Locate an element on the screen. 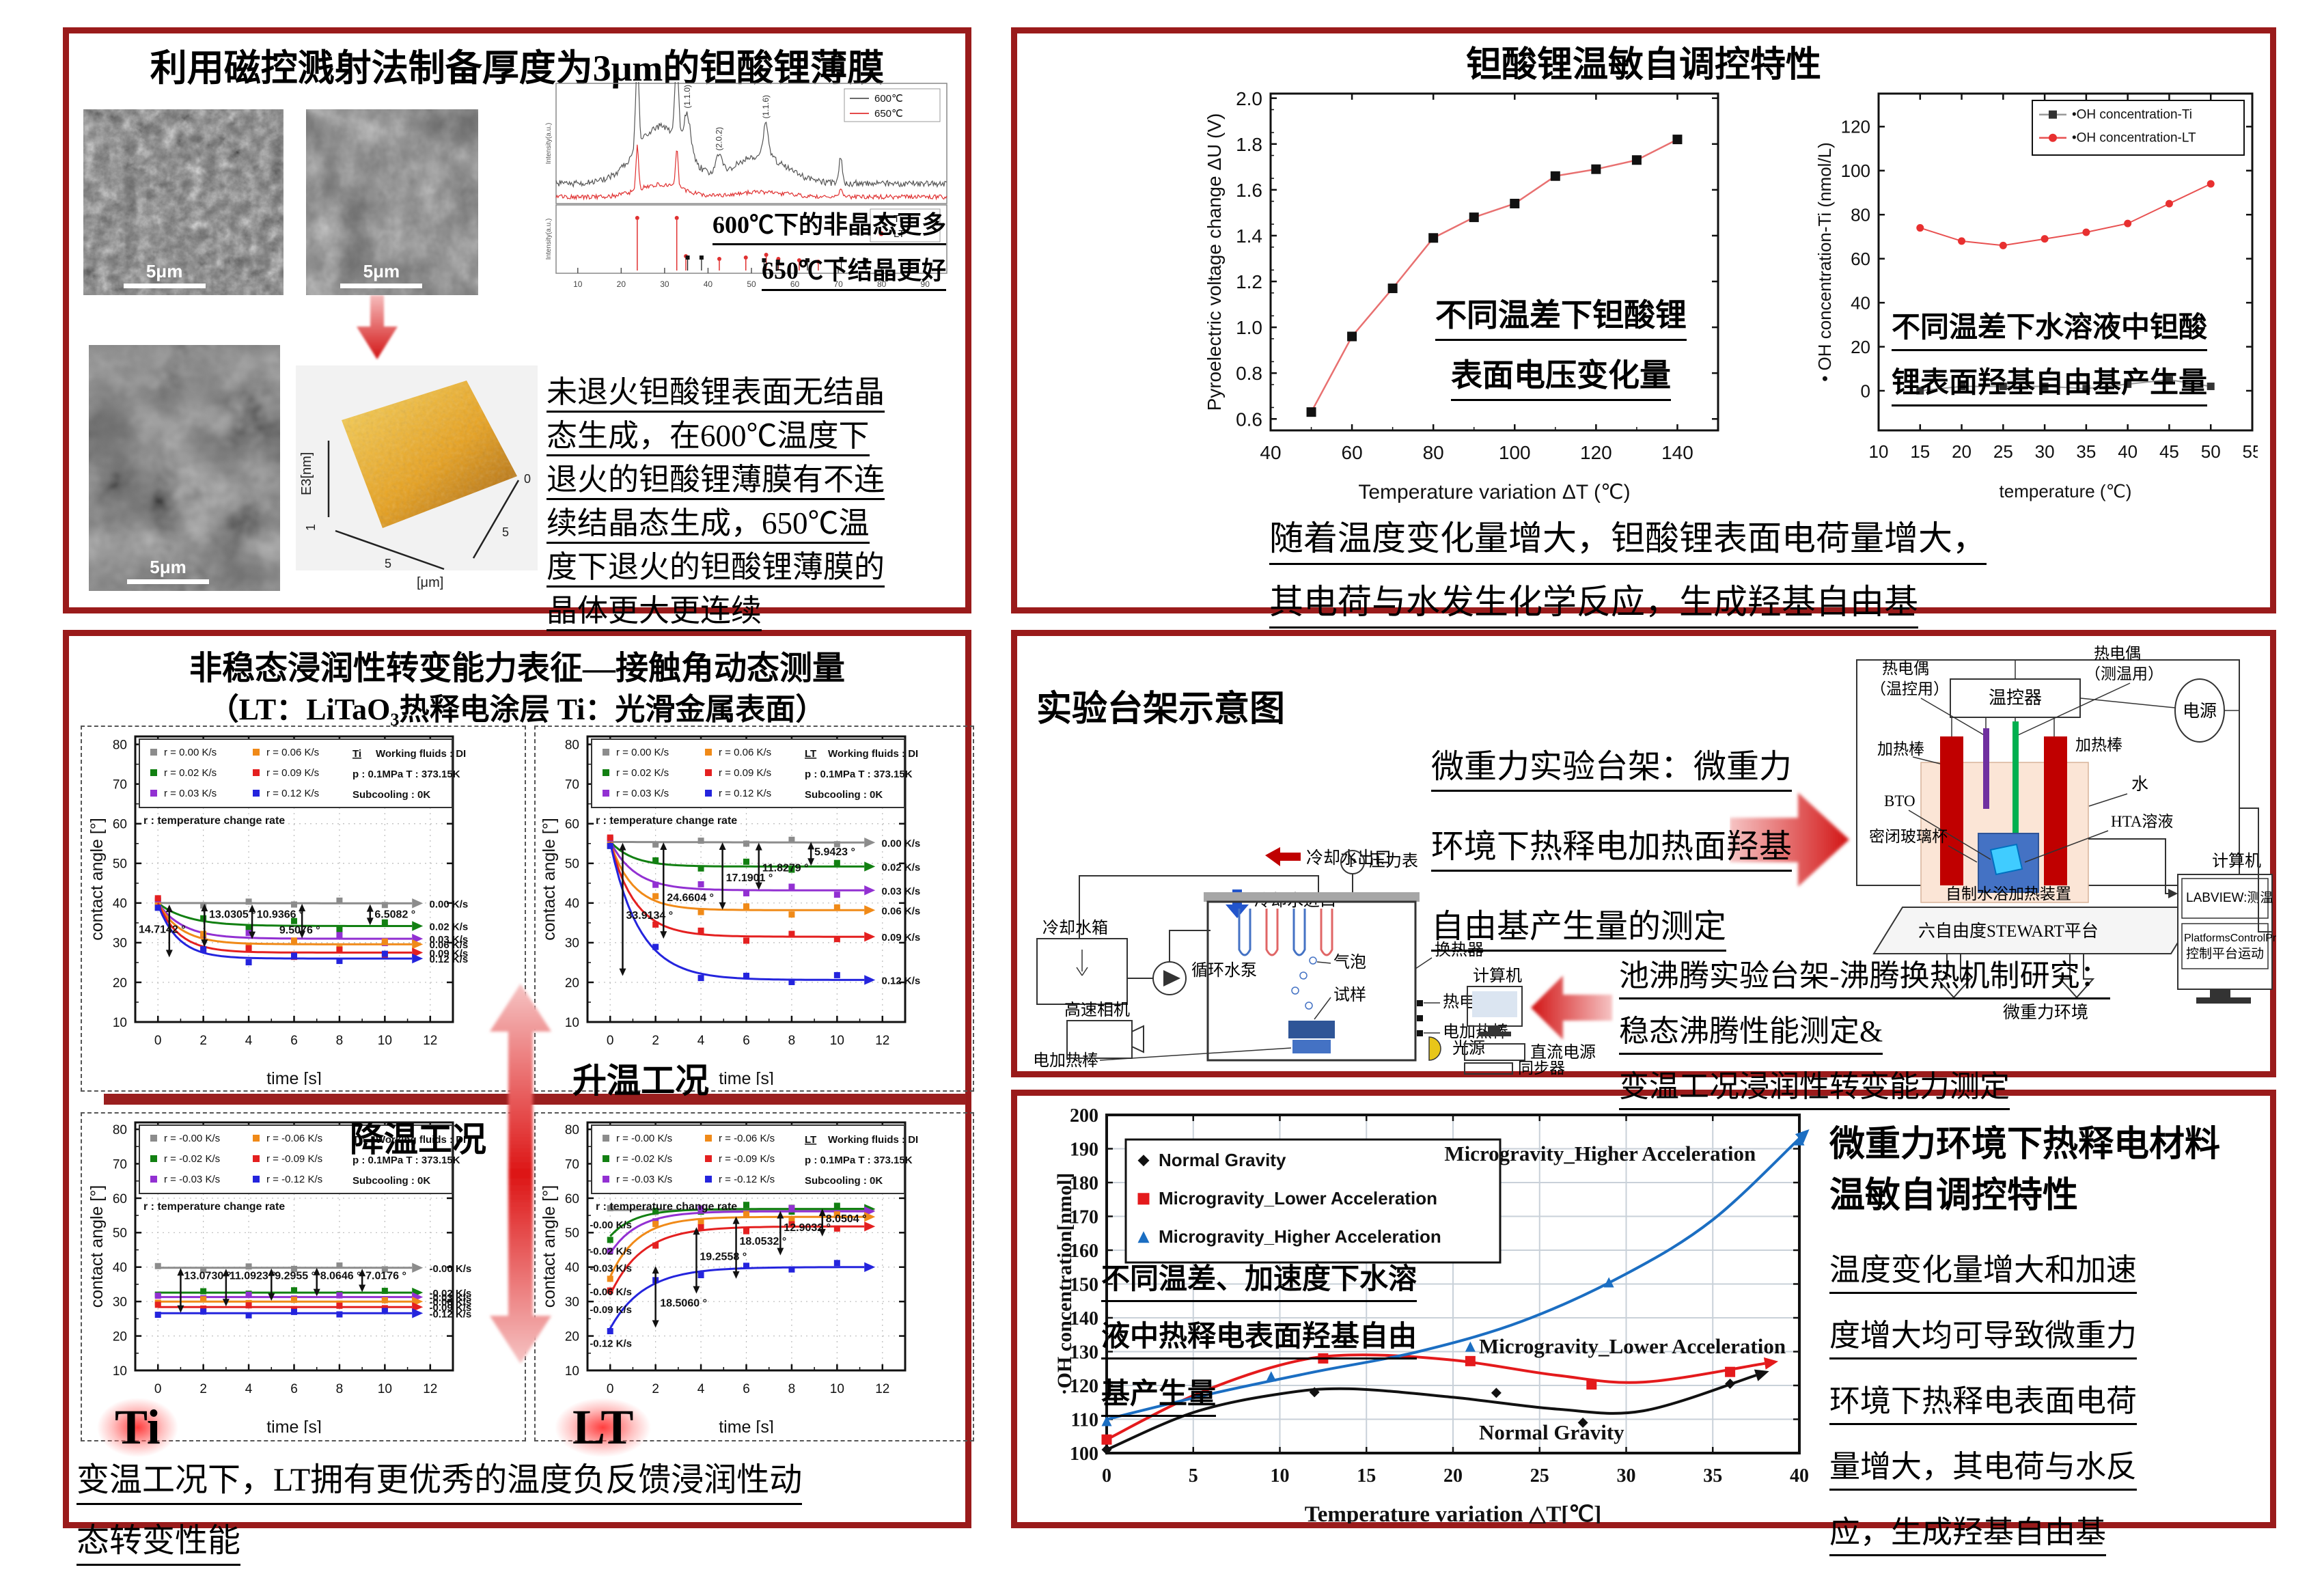  ti-heating-frame is located at coordinates (303, 909).